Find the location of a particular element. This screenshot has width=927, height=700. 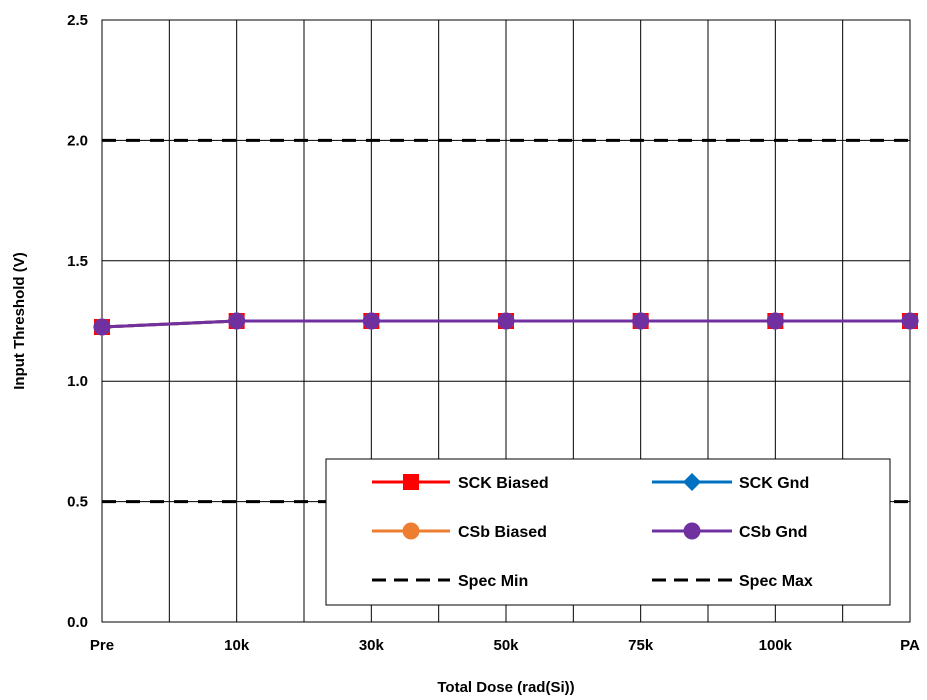

x-axis-label: Total Dose (rad(Si)) is located at coordinates (505, 687).